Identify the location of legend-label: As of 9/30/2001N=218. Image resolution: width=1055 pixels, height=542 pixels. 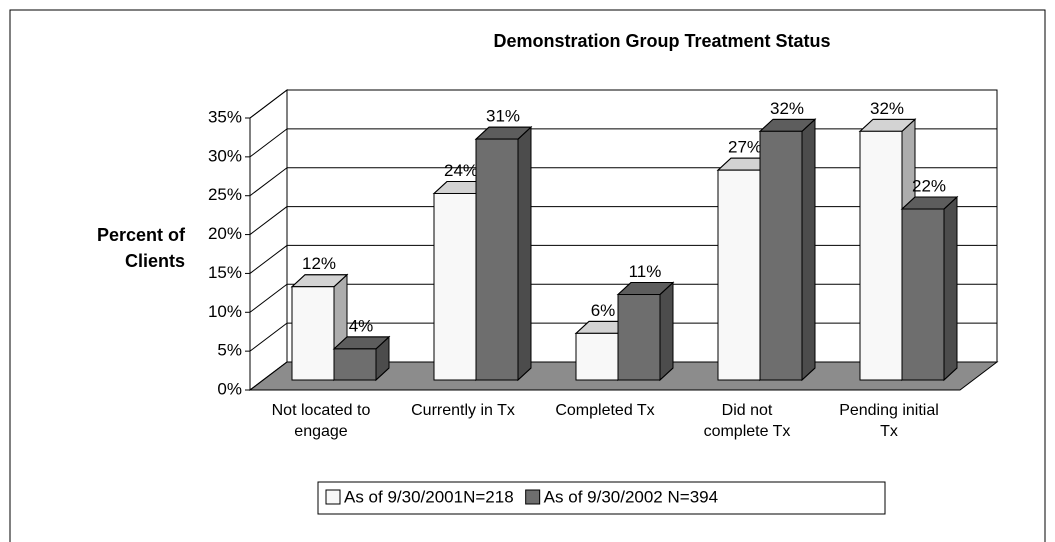
(429, 496).